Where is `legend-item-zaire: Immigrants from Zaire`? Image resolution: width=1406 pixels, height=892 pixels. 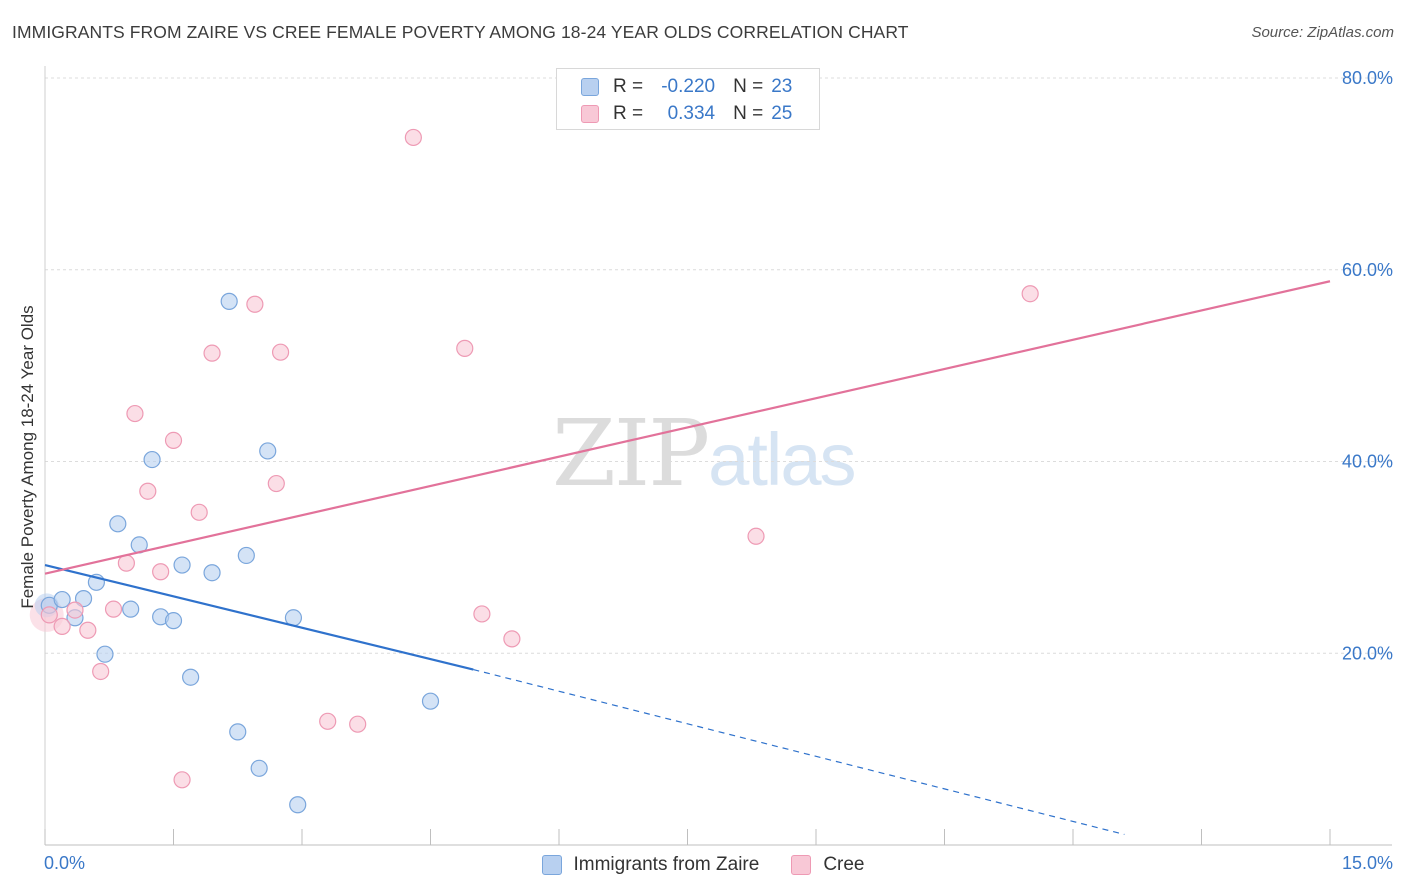 legend-item-zaire: Immigrants from Zaire is located at coordinates (650, 865).